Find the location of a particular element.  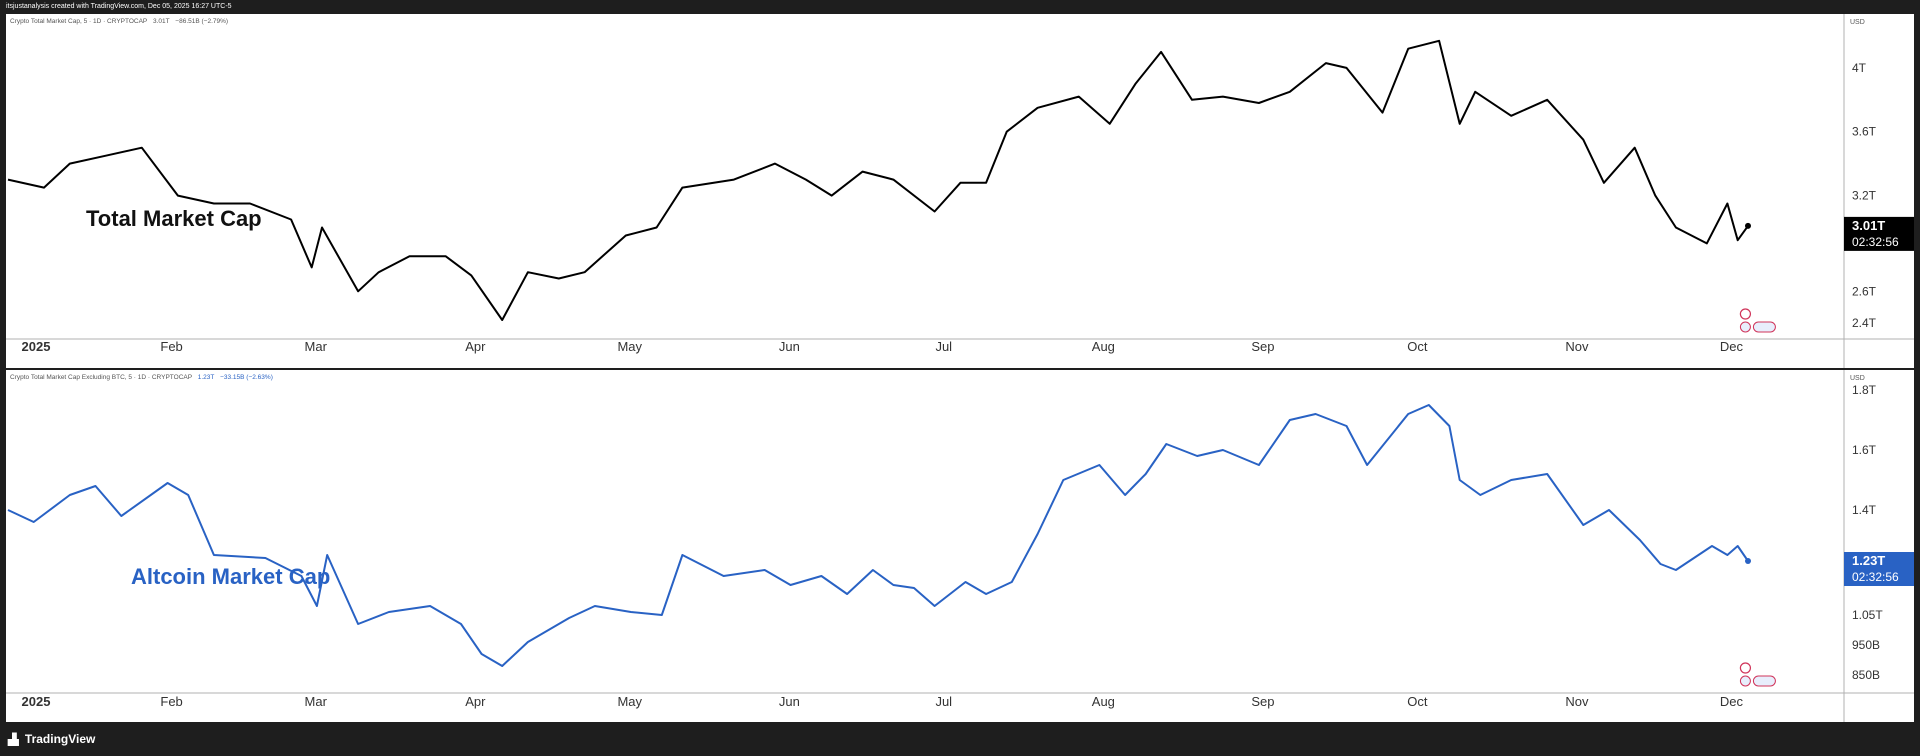

last-price-value: 3.01T is located at coordinates (1868, 225).